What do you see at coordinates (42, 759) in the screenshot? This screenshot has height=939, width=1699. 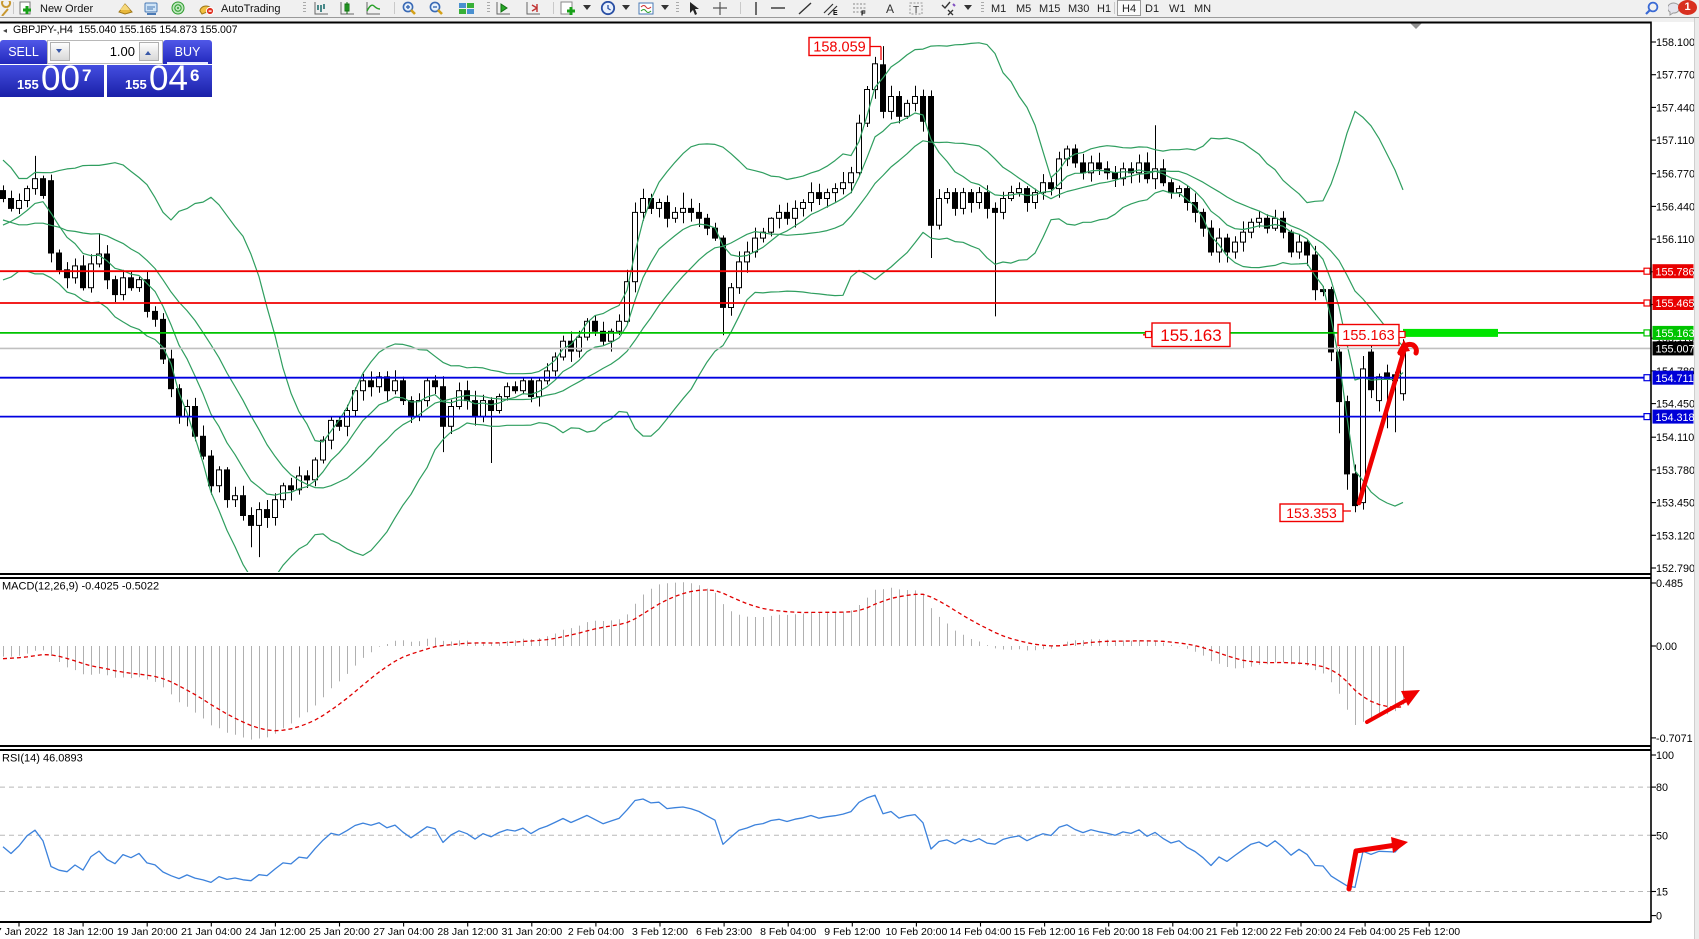 I see `svg-text: RSI(14) 46.0893` at bounding box center [42, 759].